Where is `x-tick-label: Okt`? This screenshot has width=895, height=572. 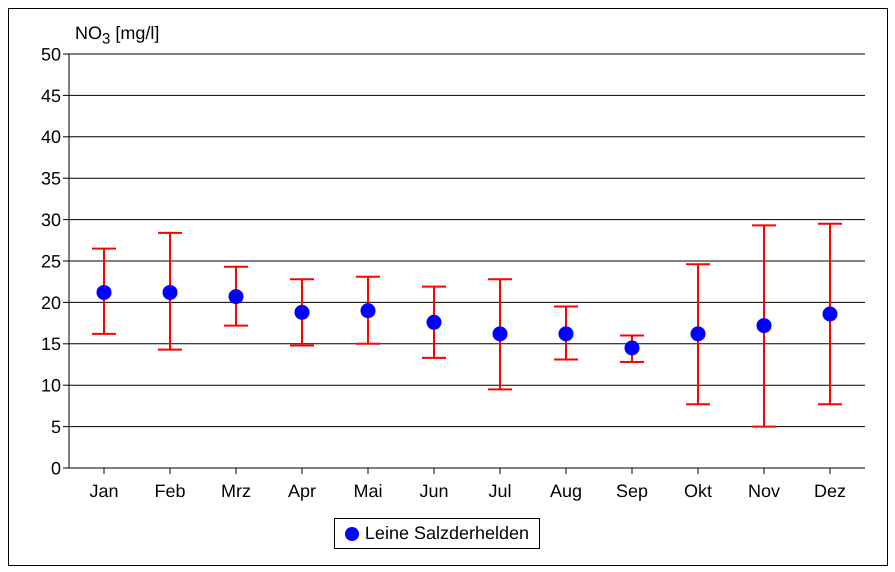
x-tick-label: Okt is located at coordinates (698, 490).